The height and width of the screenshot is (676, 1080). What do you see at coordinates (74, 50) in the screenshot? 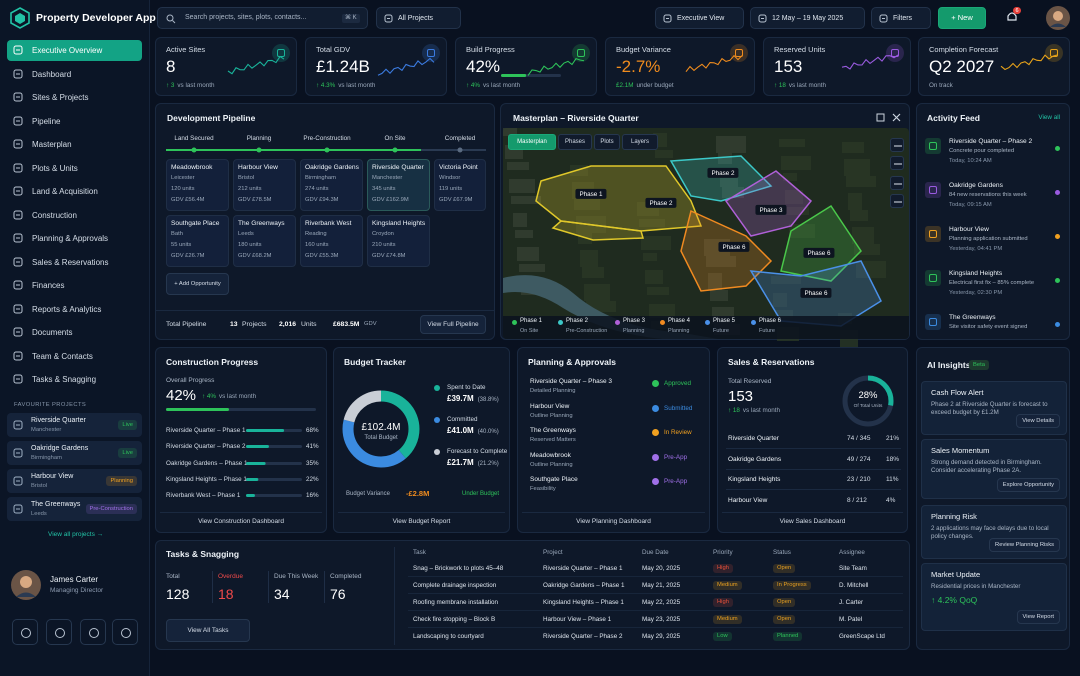
I see `nav-item: Executive Overview` at bounding box center [74, 50].